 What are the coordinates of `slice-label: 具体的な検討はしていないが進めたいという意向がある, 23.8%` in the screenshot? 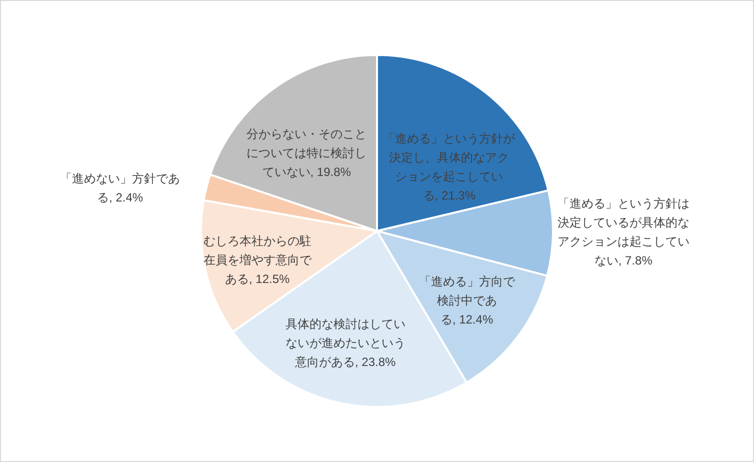 It's located at (345, 342).